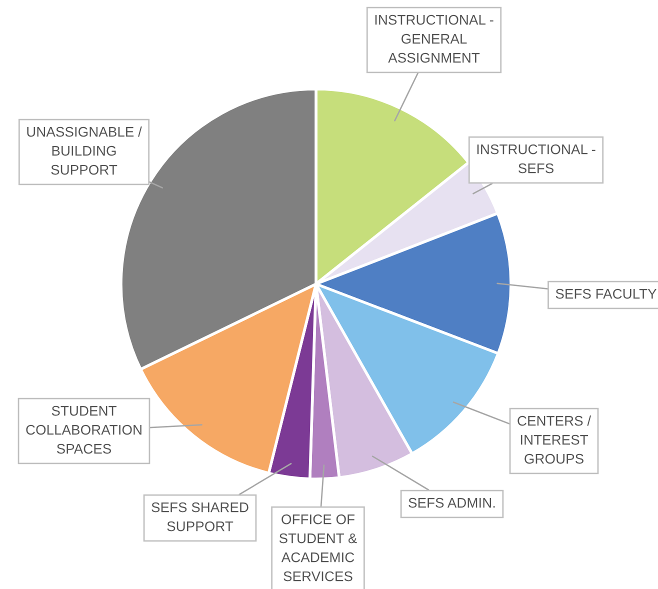  What do you see at coordinates (451, 503) in the screenshot?
I see `slice-label: SEFS ADMIN.` at bounding box center [451, 503].